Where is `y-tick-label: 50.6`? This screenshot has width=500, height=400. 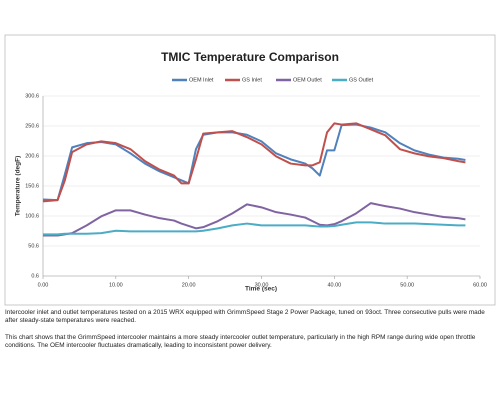 y-tick-label: 50.6 is located at coordinates (33, 246).